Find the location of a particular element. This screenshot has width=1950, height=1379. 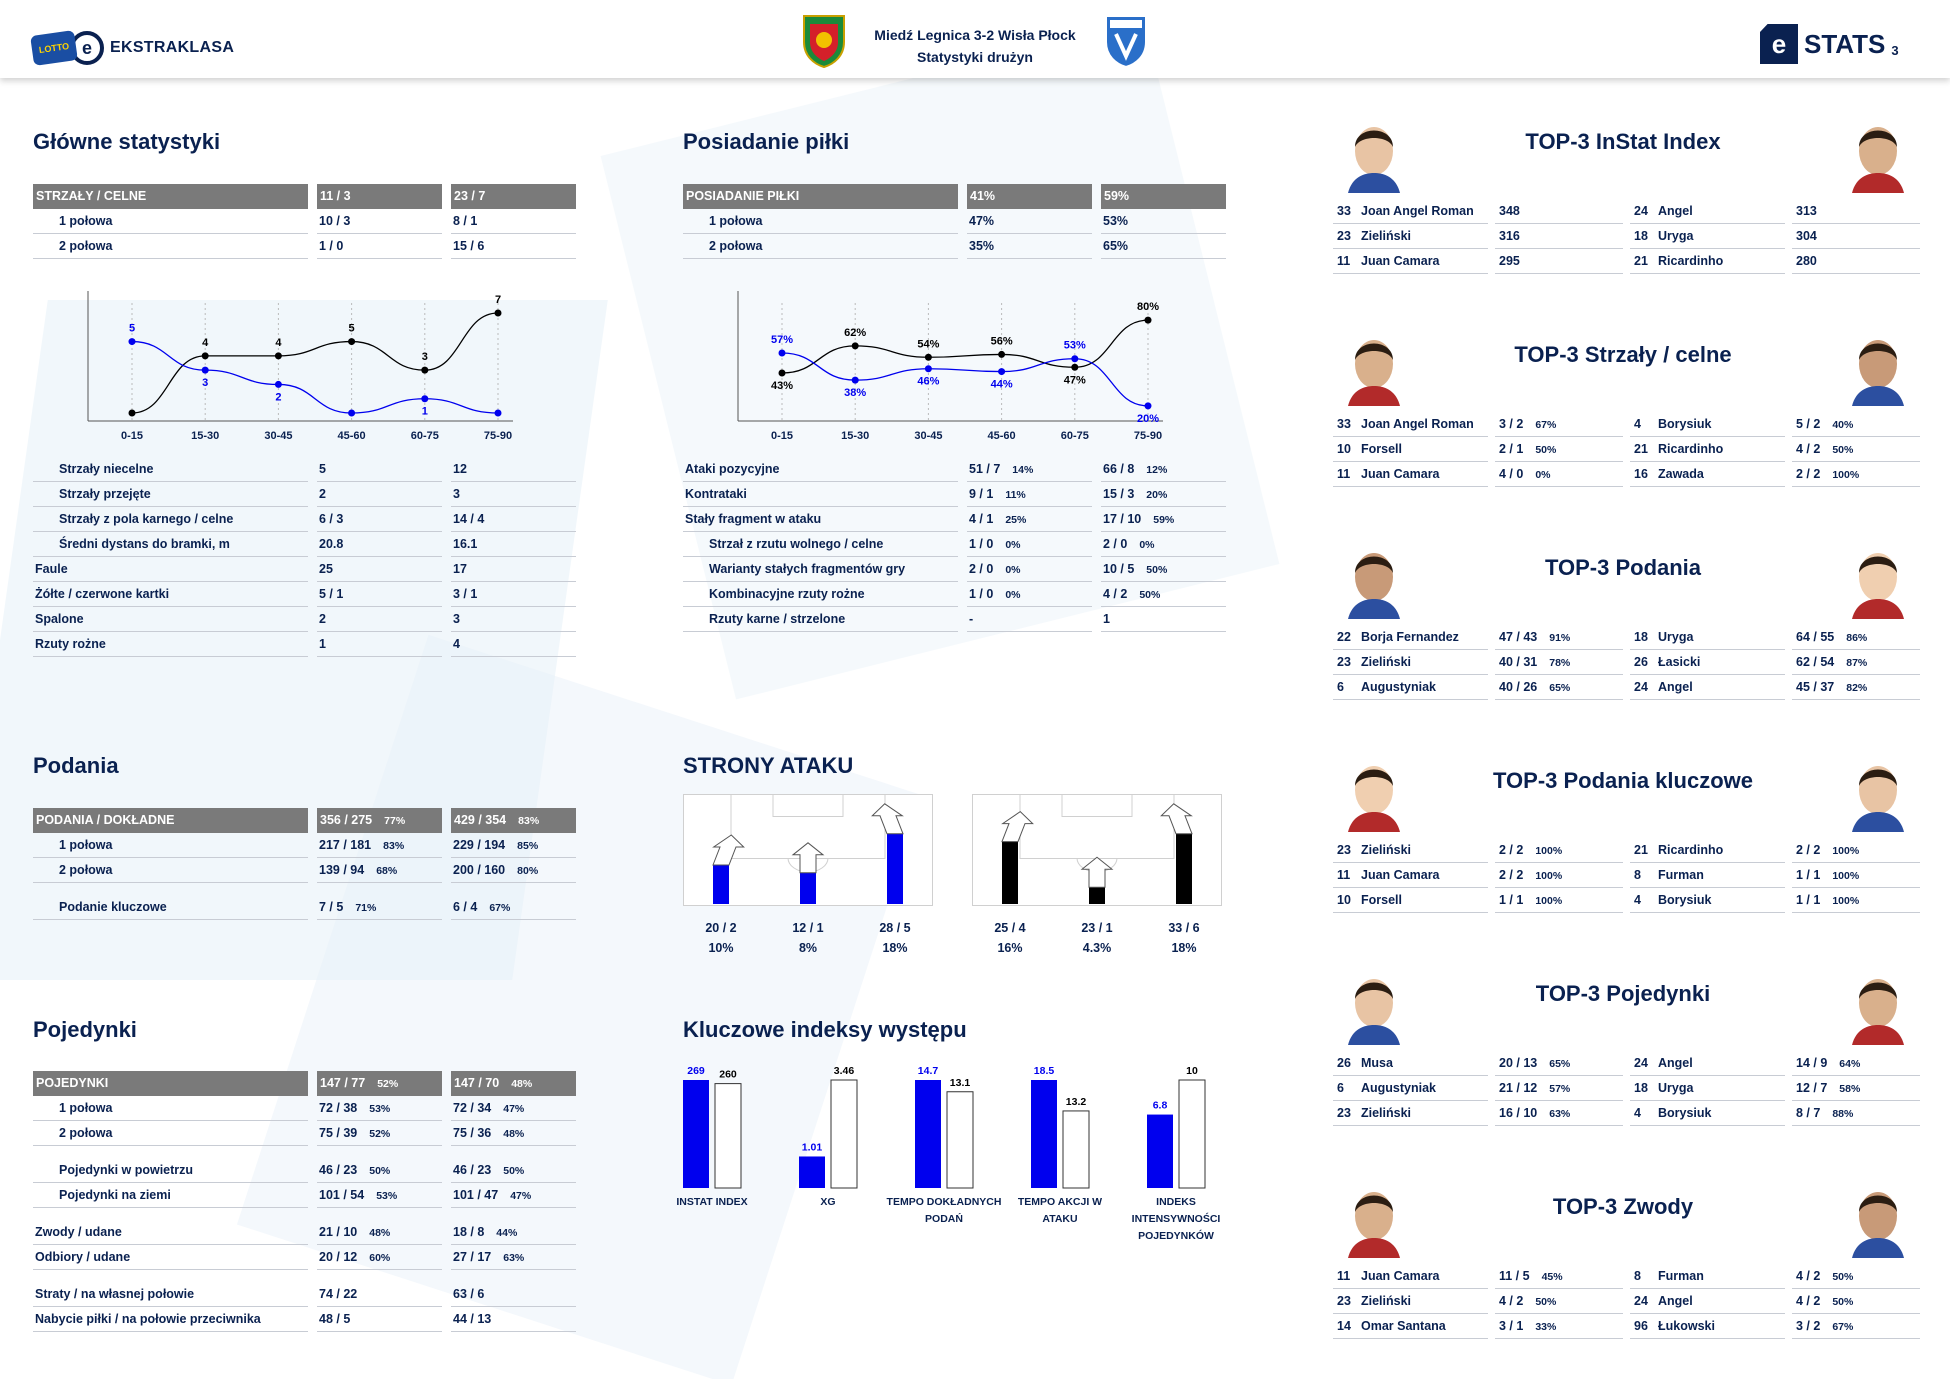

player-percent: 100% is located at coordinates (1846, 901).